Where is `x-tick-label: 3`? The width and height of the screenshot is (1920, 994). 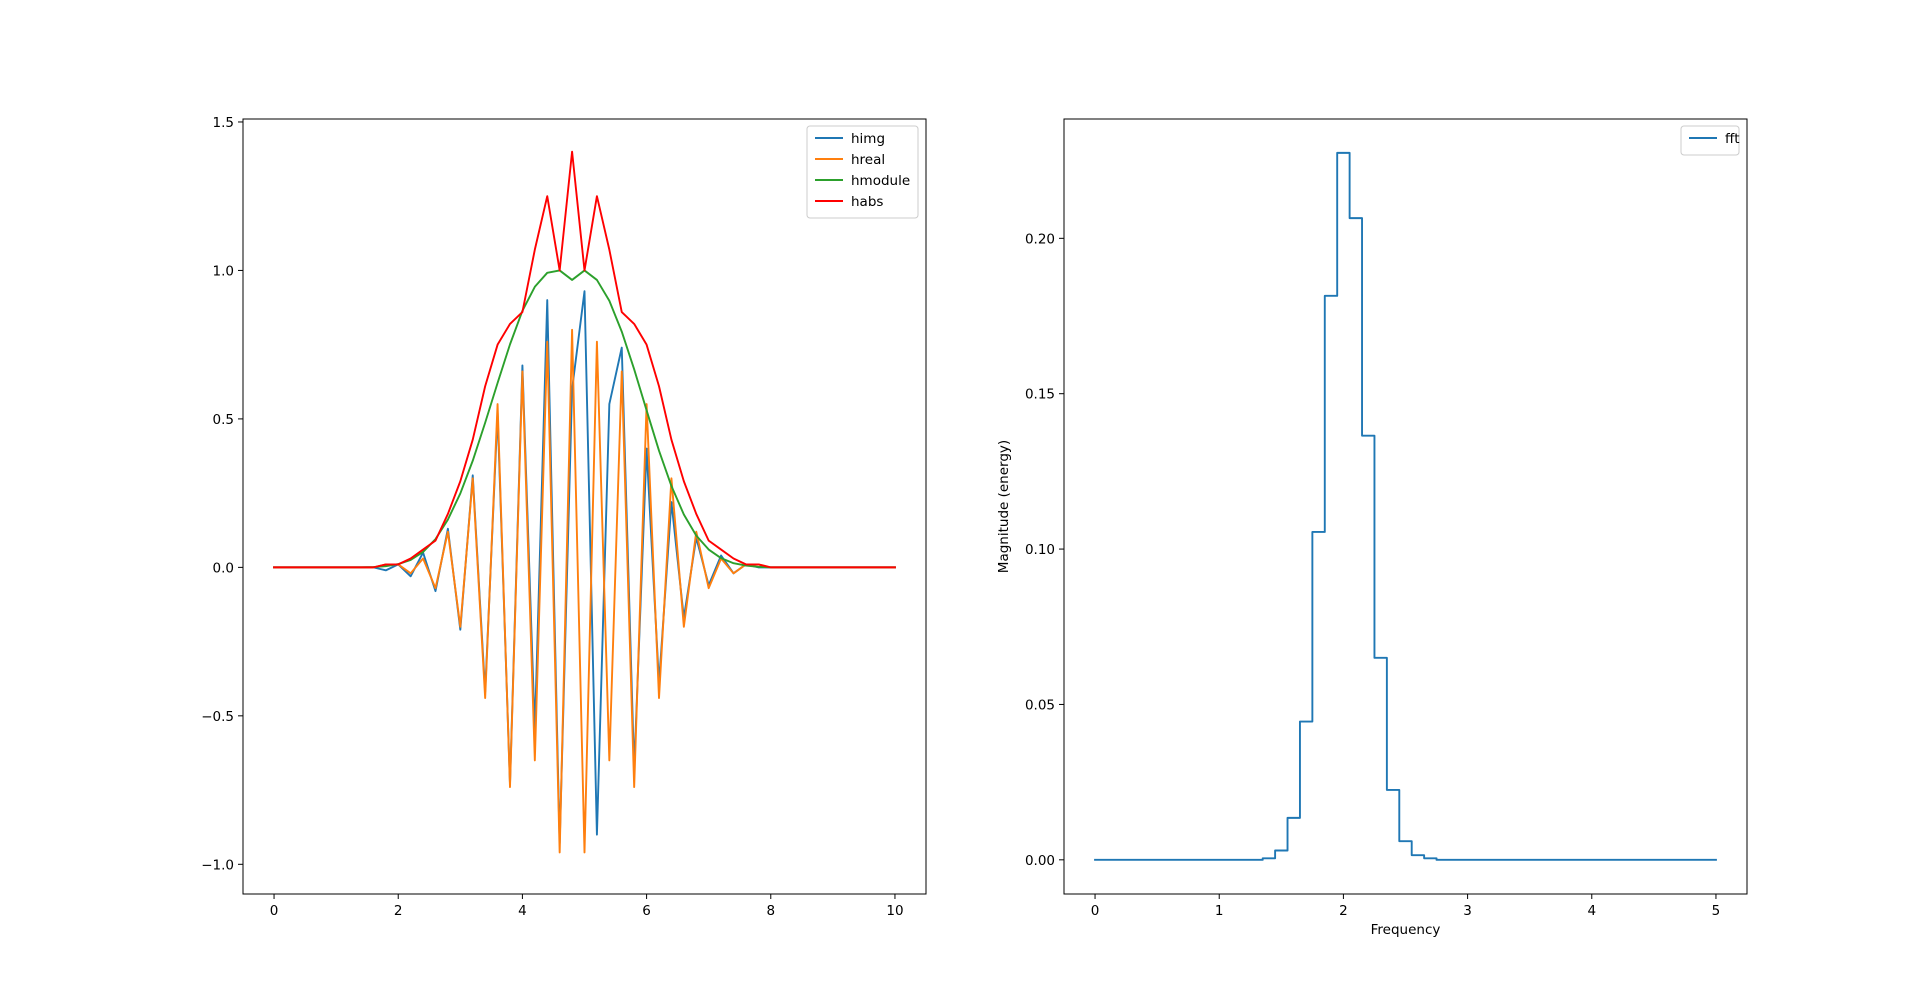
x-tick-label: 3 is located at coordinates (1467, 911).